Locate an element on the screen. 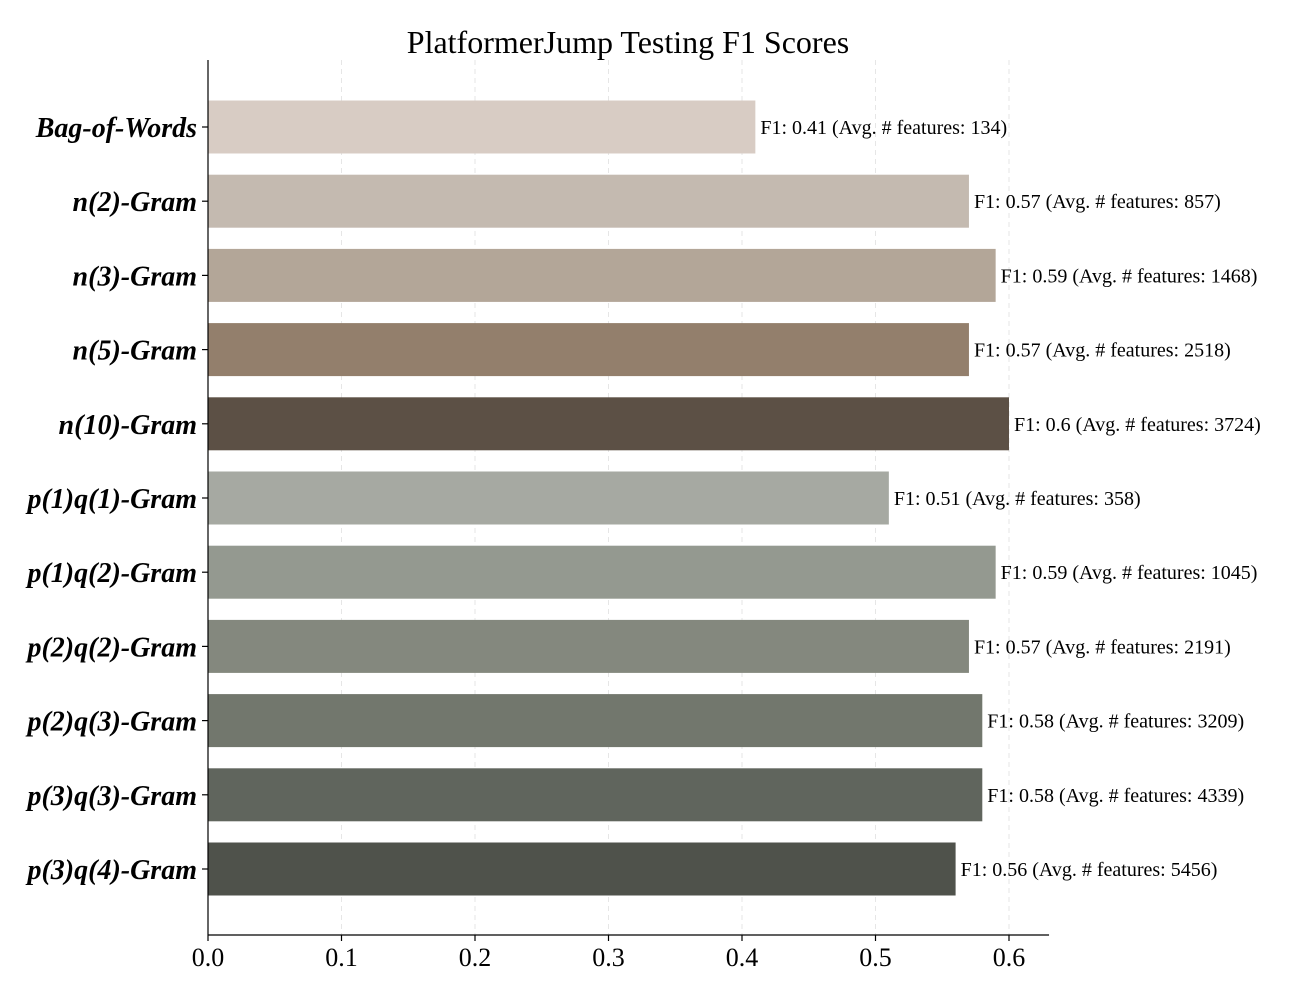  data-label: F1: 0.57 (Avg. # features: 2191) is located at coordinates (1102, 647).